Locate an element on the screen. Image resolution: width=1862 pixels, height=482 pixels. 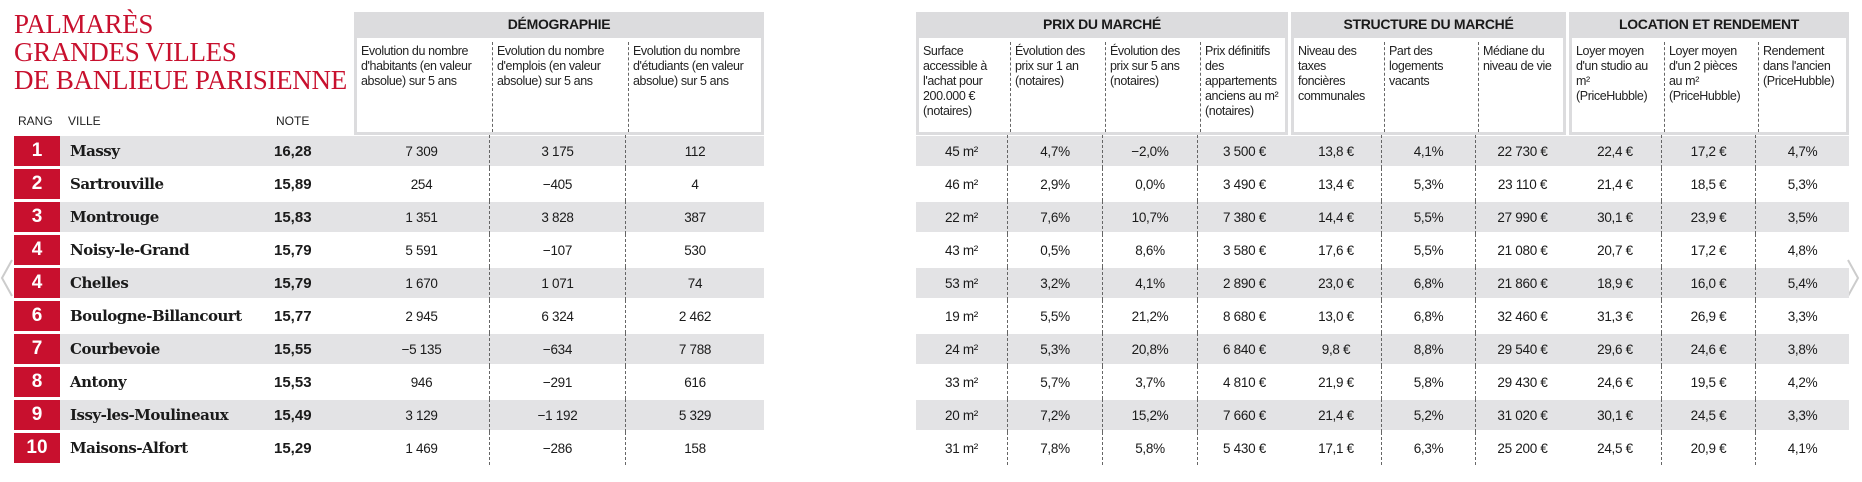
value-cell: 19 m² is located at coordinates (961, 316).